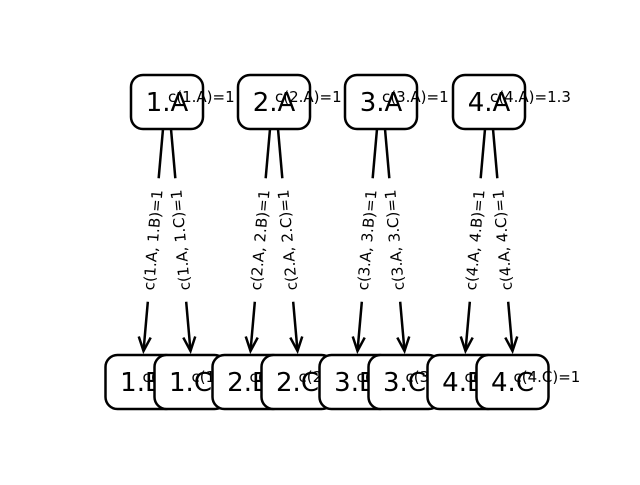 The height and width of the screenshot is (485, 640). I want to click on node-label: 1.A, so click(167, 103).